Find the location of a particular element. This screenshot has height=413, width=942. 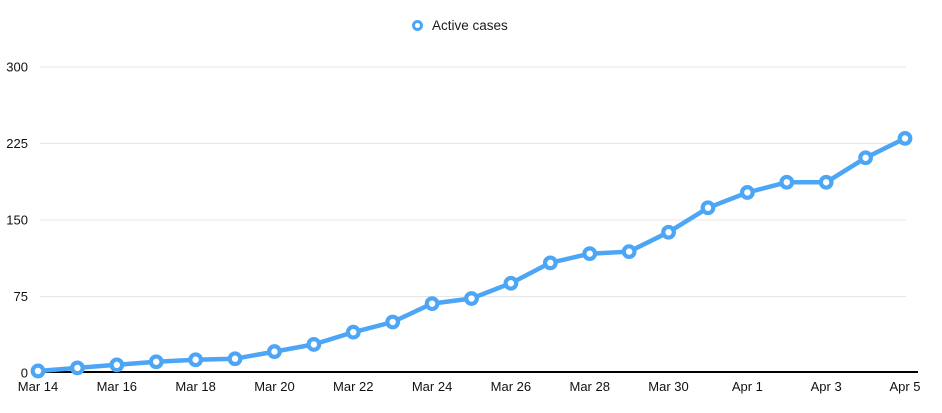

x-tick-label: Mar 28 is located at coordinates (589, 386).